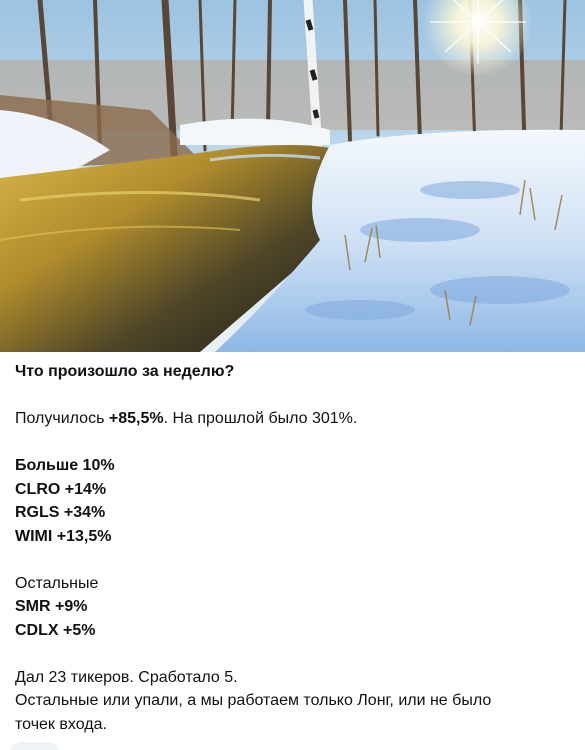 The height and width of the screenshot is (750, 585). Describe the element at coordinates (126, 677) in the screenshot. I see `summary-line-1: Дал 23 тикеров. Сработало 5.` at that location.